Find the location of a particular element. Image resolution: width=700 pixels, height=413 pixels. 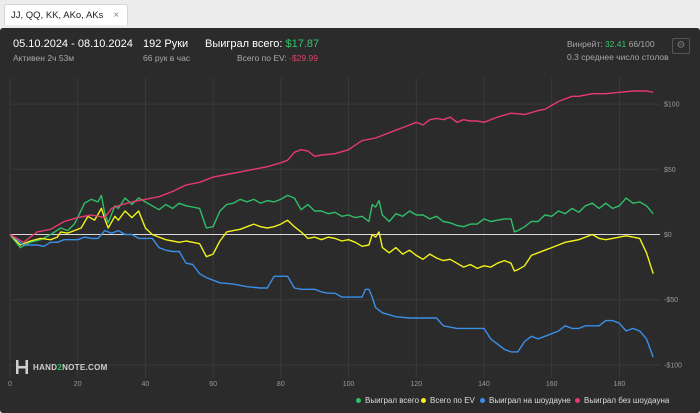

y-tick-label: $0 is located at coordinates (668, 235).